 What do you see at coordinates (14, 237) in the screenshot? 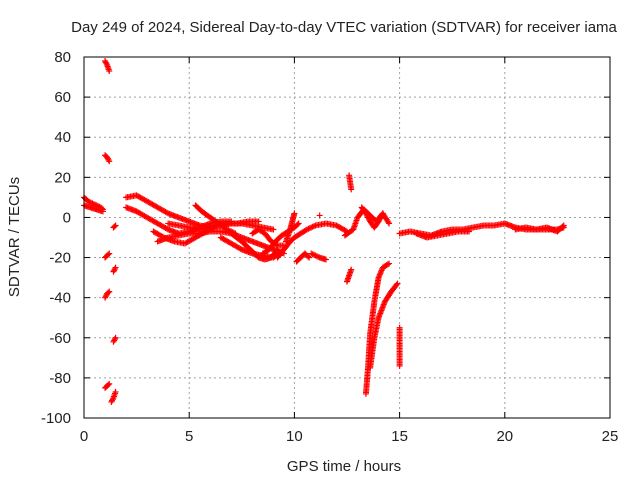
I see `y-axis-label: SDTVAR / TECUs` at bounding box center [14, 237].